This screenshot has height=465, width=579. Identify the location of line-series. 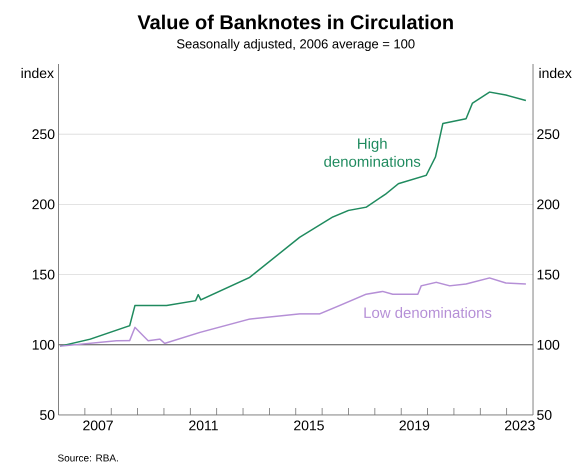
(293, 312).